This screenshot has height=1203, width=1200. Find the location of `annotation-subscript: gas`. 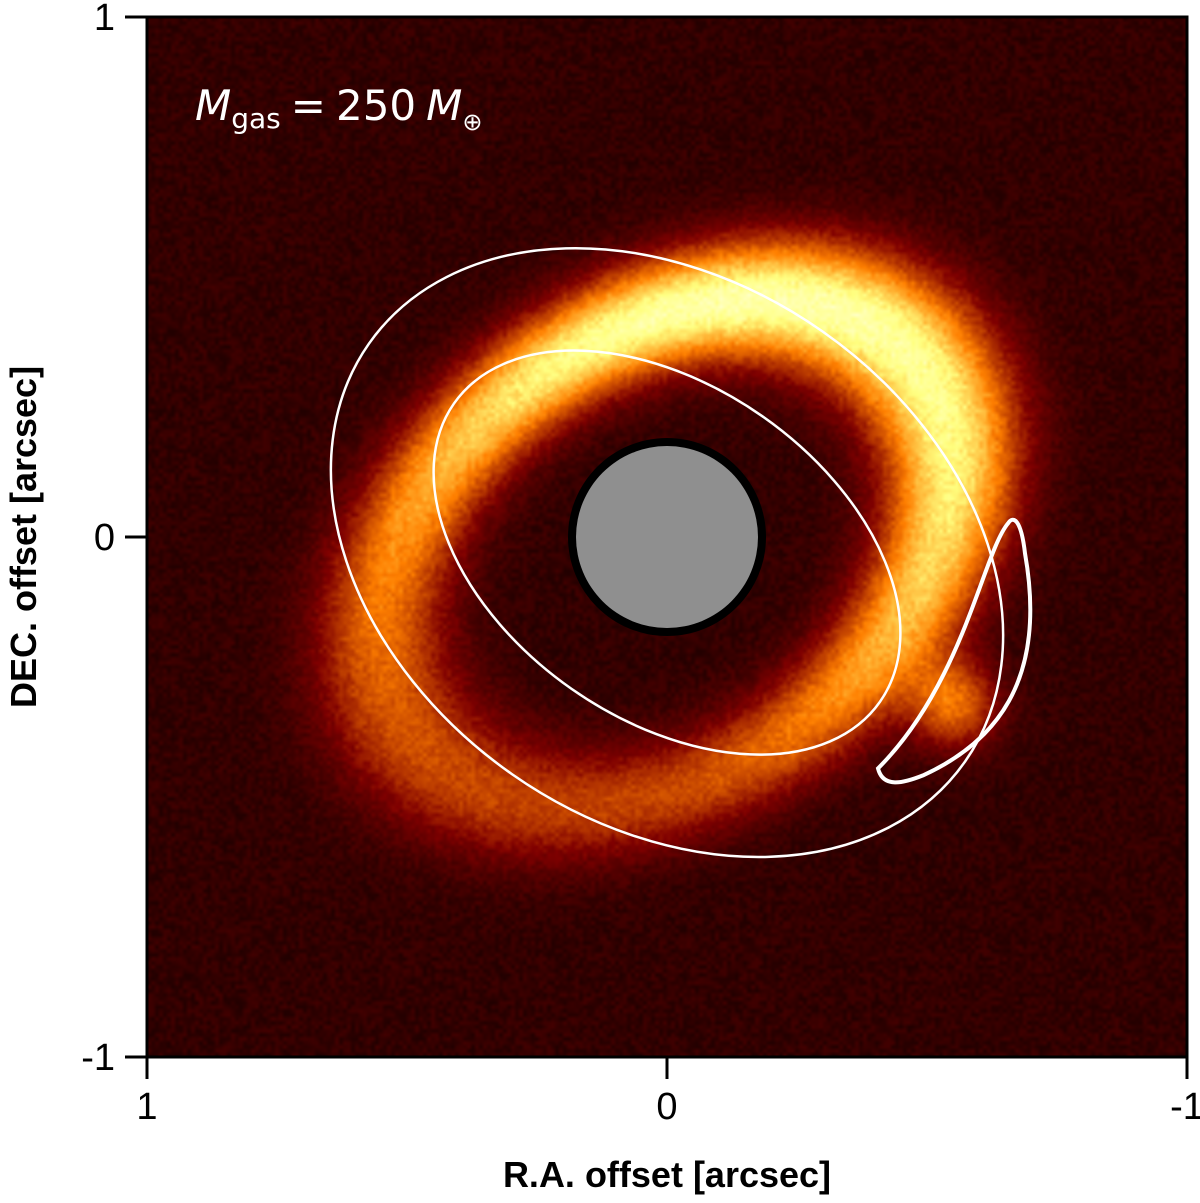

annotation-subscript: gas is located at coordinates (256, 118).